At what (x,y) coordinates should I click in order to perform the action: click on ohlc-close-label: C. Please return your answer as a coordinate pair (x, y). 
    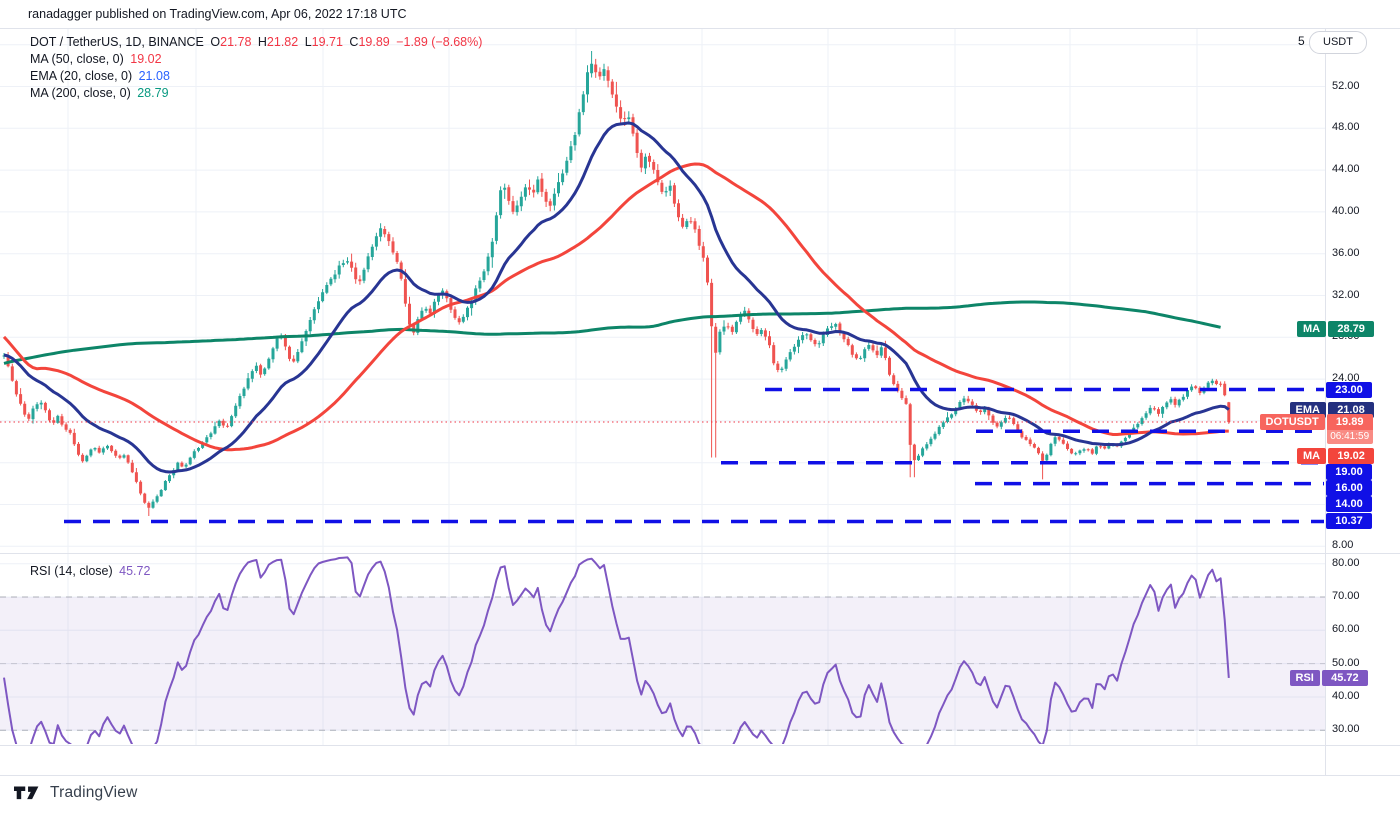
    Looking at the image, I should click on (354, 42).